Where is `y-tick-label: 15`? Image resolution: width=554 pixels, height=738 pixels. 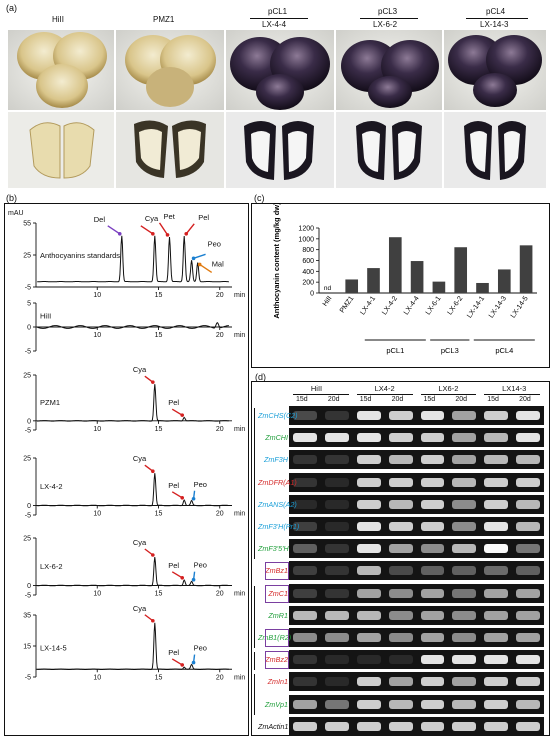 y-tick-label: 15 is located at coordinates (27, 647).